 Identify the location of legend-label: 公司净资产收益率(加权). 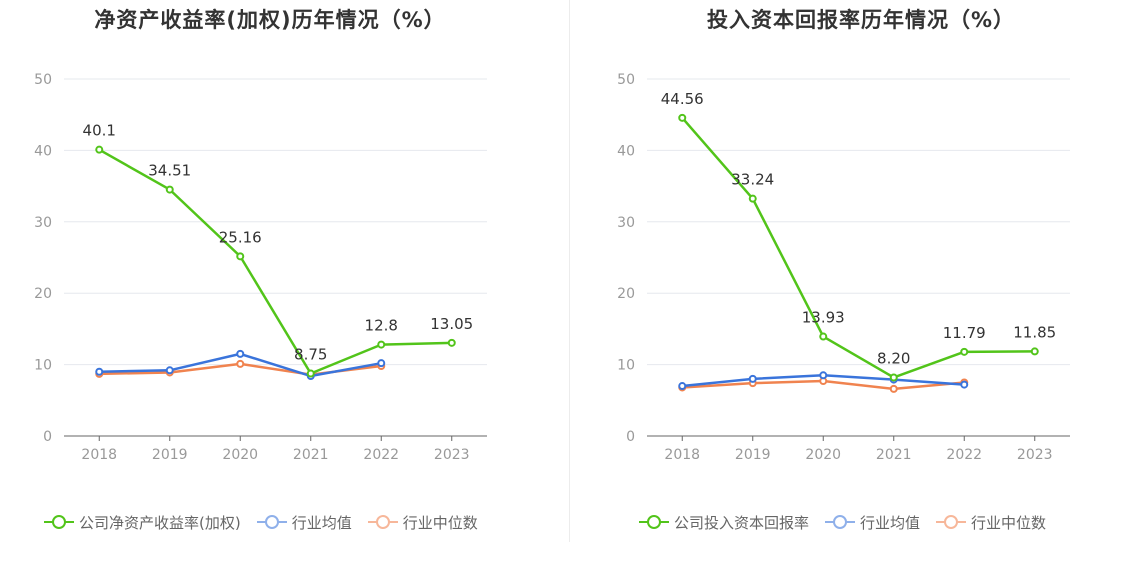
(160, 522).